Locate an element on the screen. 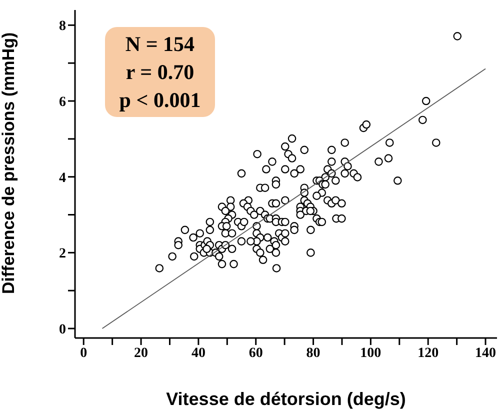 The image size is (504, 413). x-tick-label: 0 is located at coordinates (84, 353).